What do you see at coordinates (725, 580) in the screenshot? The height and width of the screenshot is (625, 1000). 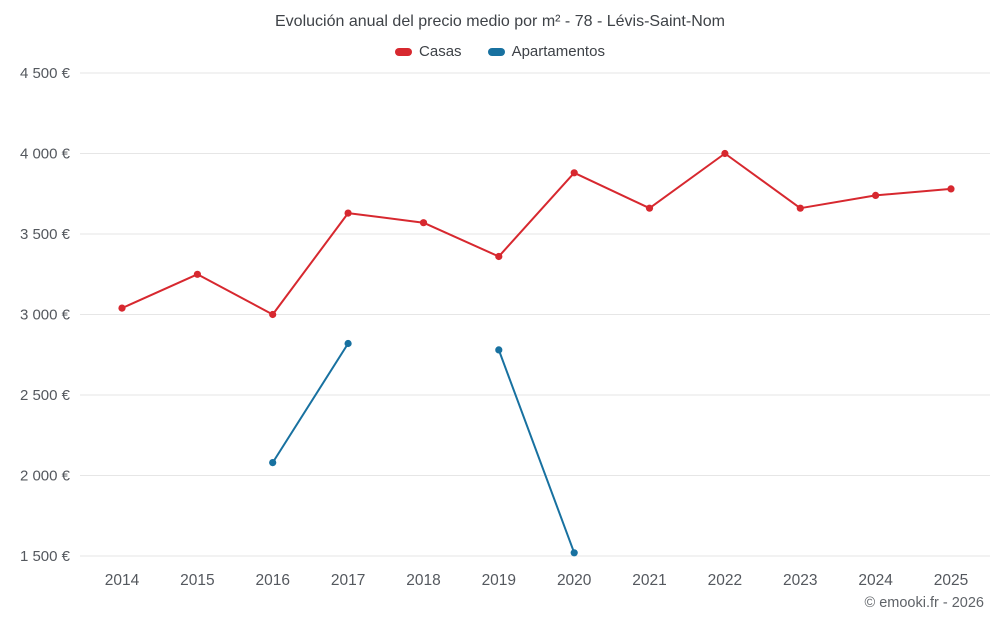 I see `x-axis-tick-label: 2022` at bounding box center [725, 580].